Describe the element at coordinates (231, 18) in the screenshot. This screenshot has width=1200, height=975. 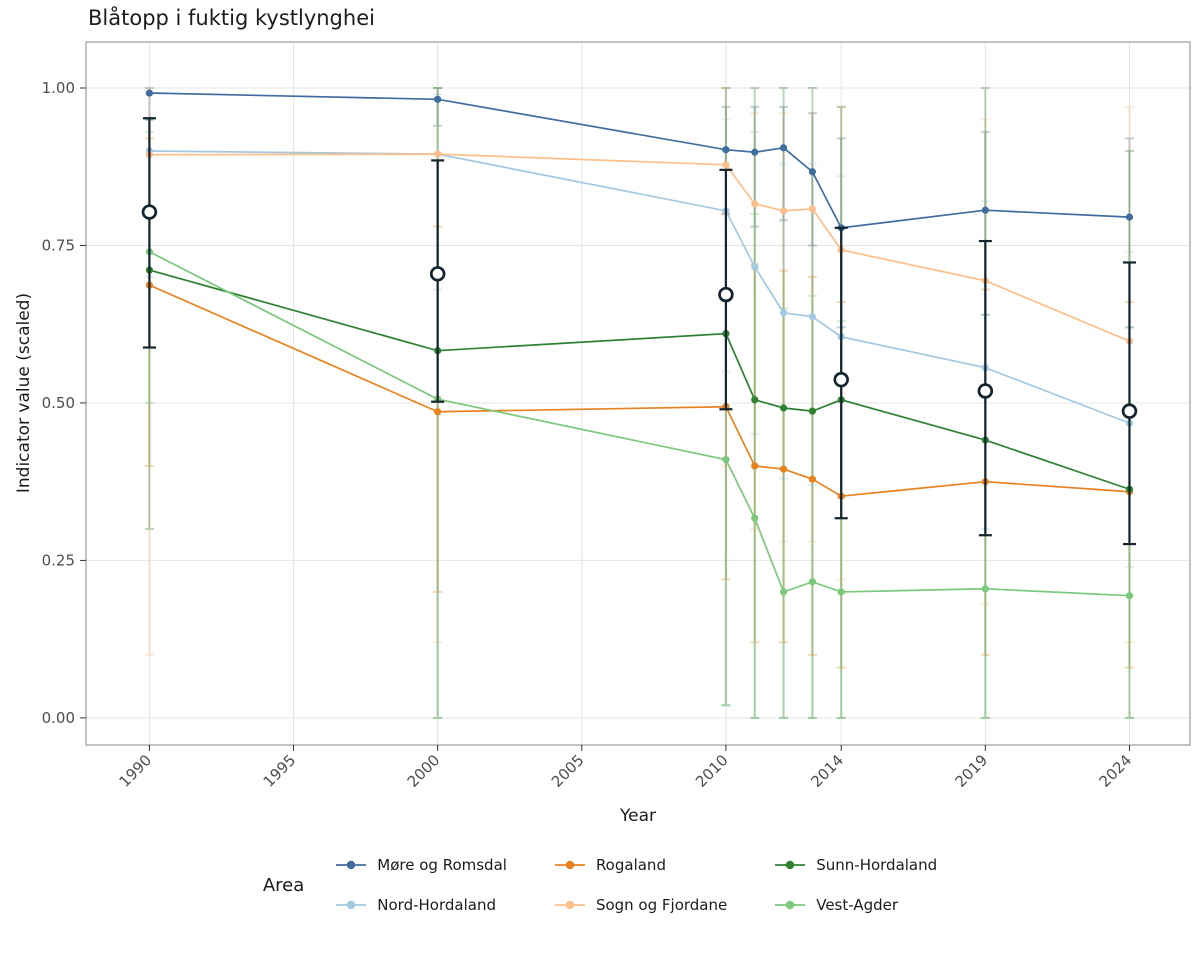
I see `chart-title: Blåtopp i fuktig kystlynghei` at that location.